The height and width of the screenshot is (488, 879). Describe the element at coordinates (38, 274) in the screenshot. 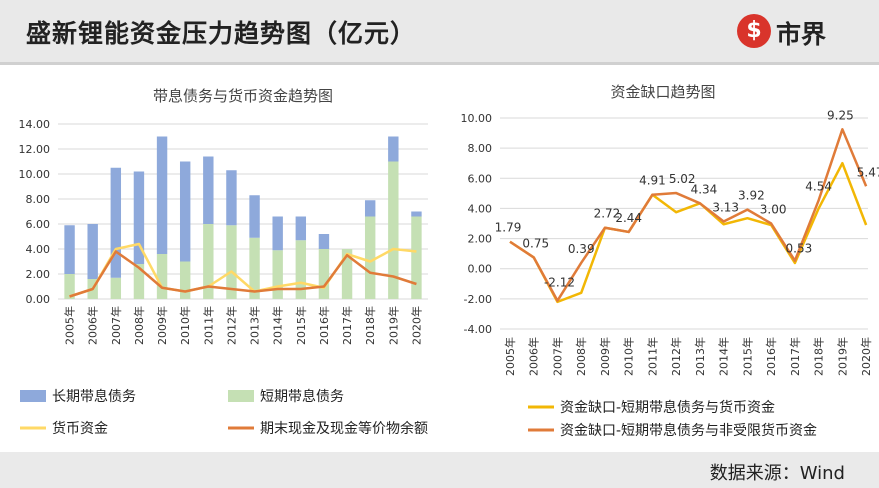

I see `left-y-tick-label: 2.00` at that location.